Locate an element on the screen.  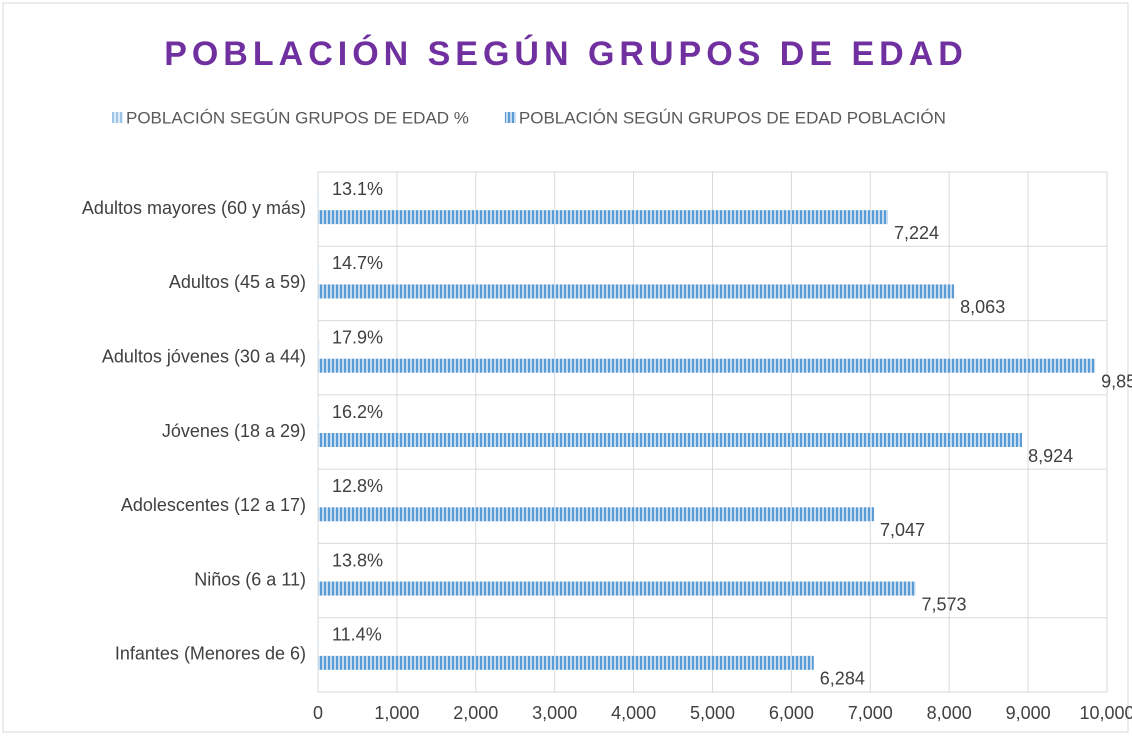
data-label: 17.9% is located at coordinates (357, 337).